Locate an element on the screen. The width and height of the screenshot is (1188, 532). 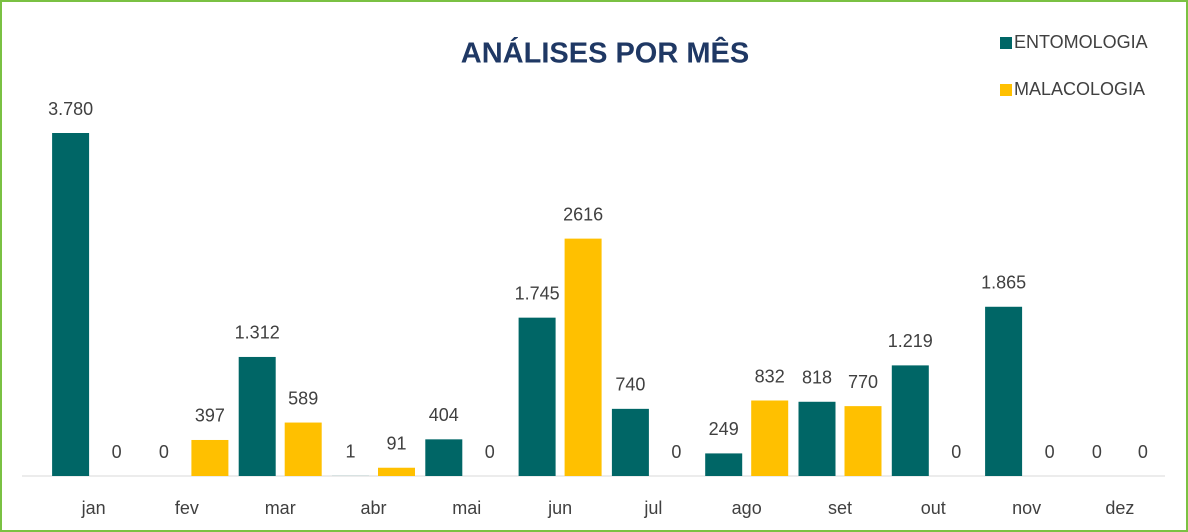
value-label: 3.780 is located at coordinates (70, 109).